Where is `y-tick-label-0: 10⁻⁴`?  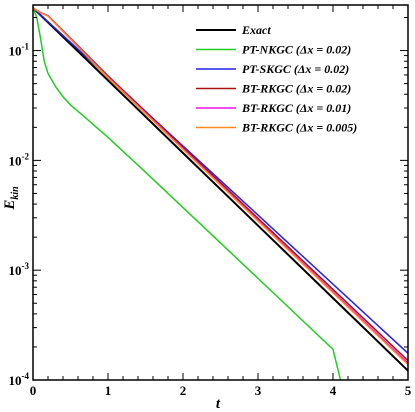 y-tick-label-0: 10⁻⁴ is located at coordinates (19, 379).